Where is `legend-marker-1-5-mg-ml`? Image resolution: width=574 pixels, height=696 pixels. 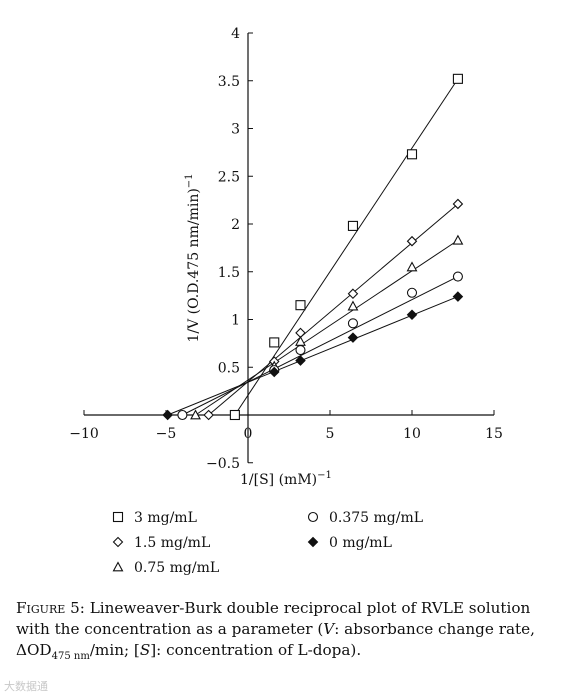 legend-marker-1-5-mg-ml is located at coordinates (118, 542).